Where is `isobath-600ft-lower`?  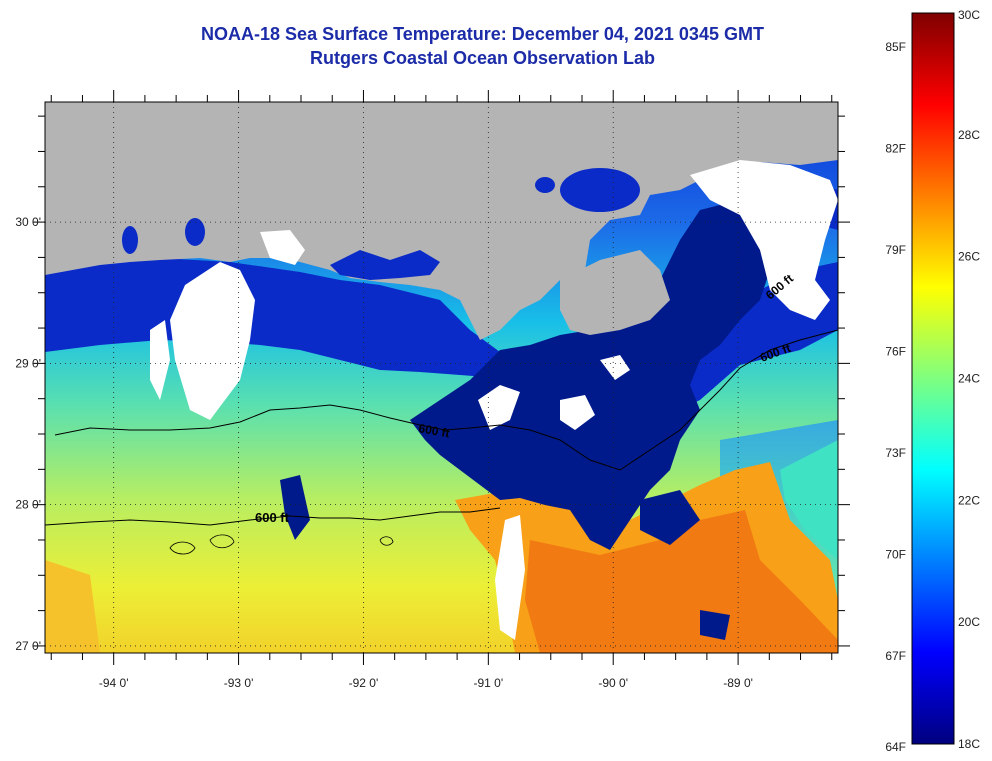 isobath-600ft-lower is located at coordinates (273, 516).